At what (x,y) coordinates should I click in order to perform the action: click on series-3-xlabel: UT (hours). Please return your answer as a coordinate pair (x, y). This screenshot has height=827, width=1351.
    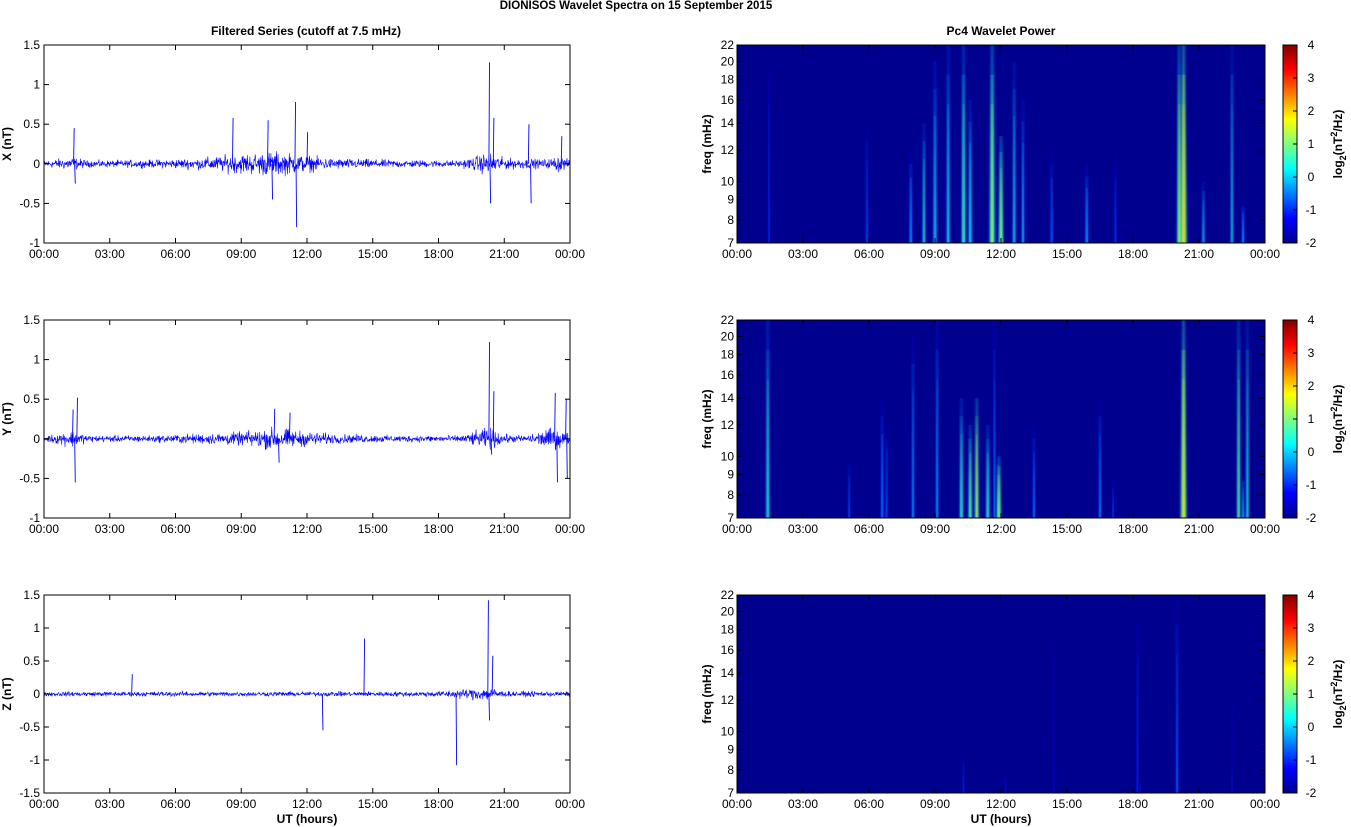
    Looking at the image, I should click on (307, 819).